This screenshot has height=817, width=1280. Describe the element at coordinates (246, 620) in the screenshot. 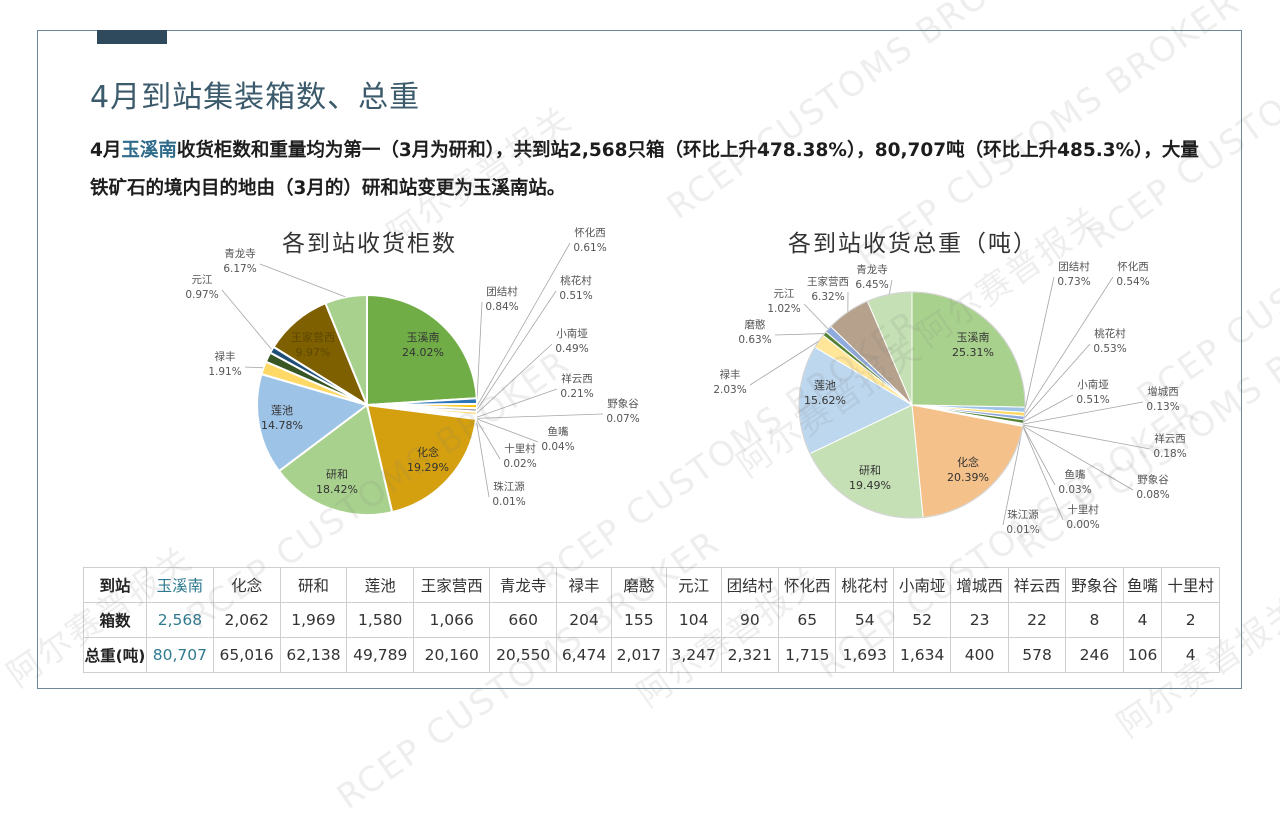

I see `table-cell: 2,062` at that location.